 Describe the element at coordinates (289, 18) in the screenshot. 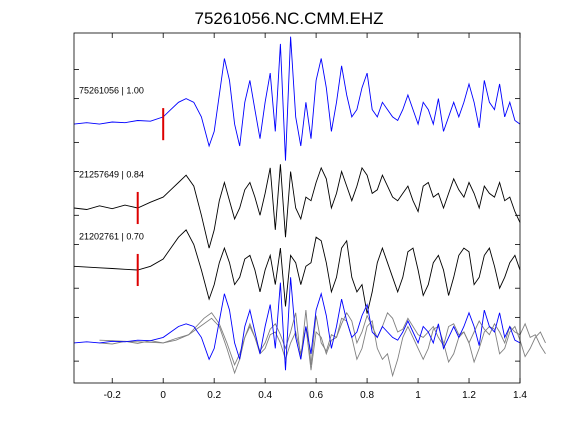

I see `chart-title: 75261056.NC.CMM.EHZ` at that location.